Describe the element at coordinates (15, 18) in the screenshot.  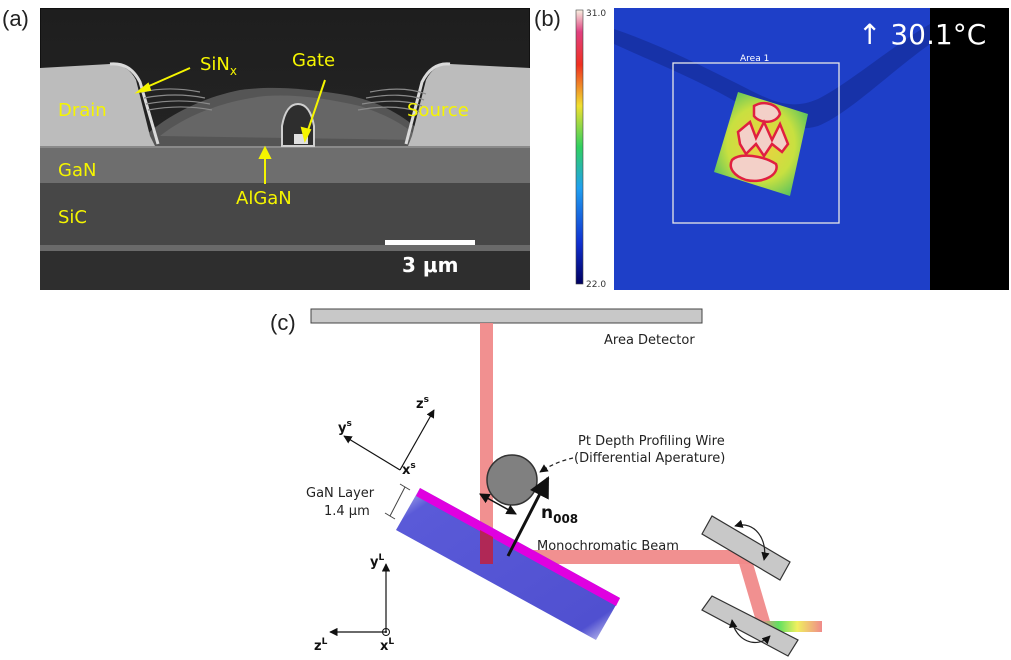
I see `panel-a-label: (a)` at that location.